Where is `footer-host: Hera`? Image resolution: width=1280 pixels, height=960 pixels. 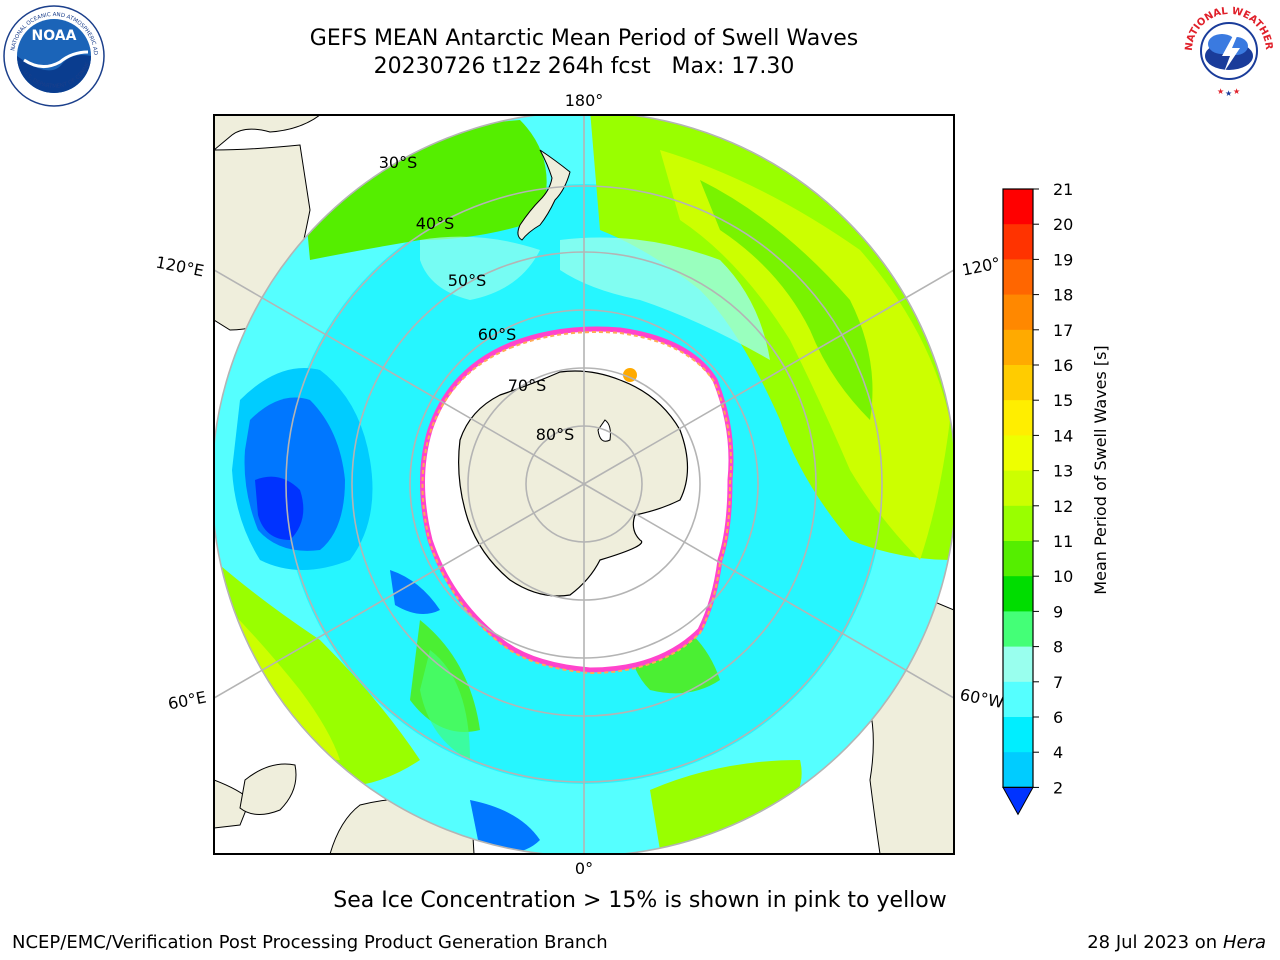 footer-host: Hera is located at coordinates (1244, 942).